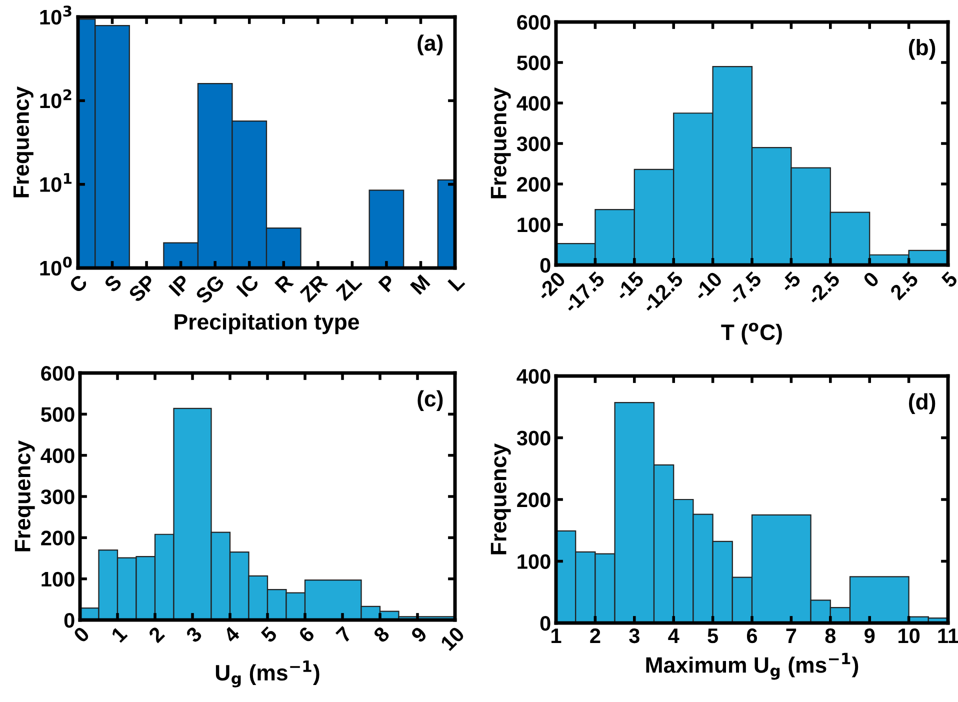 The height and width of the screenshot is (702, 958). I want to click on x-tick-label: -7.5, so click(745, 288).